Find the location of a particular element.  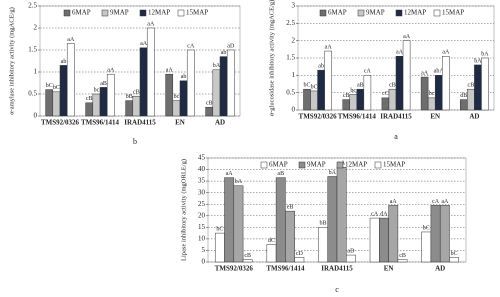

y-tick-label: 0 is located at coordinates (36, 116).